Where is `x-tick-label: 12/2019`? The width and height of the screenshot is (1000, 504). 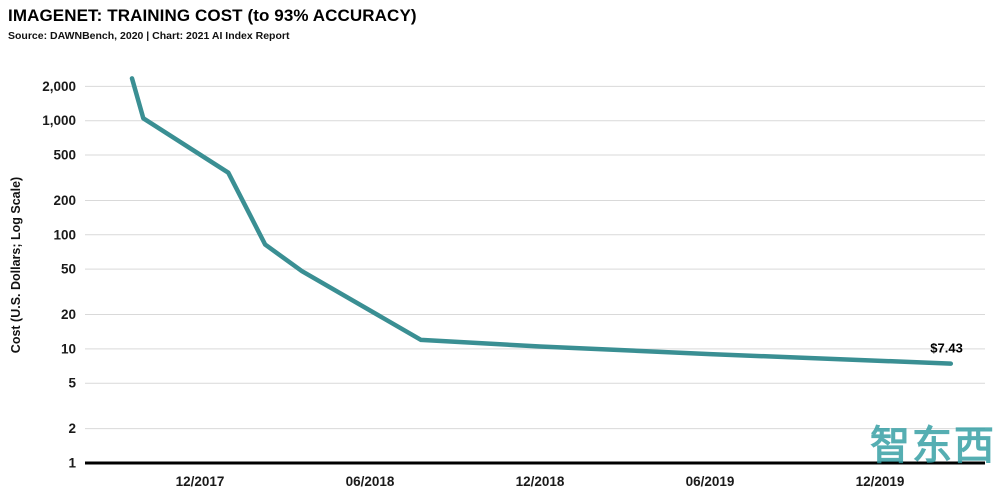
x-tick-label: 12/2019 is located at coordinates (880, 481).